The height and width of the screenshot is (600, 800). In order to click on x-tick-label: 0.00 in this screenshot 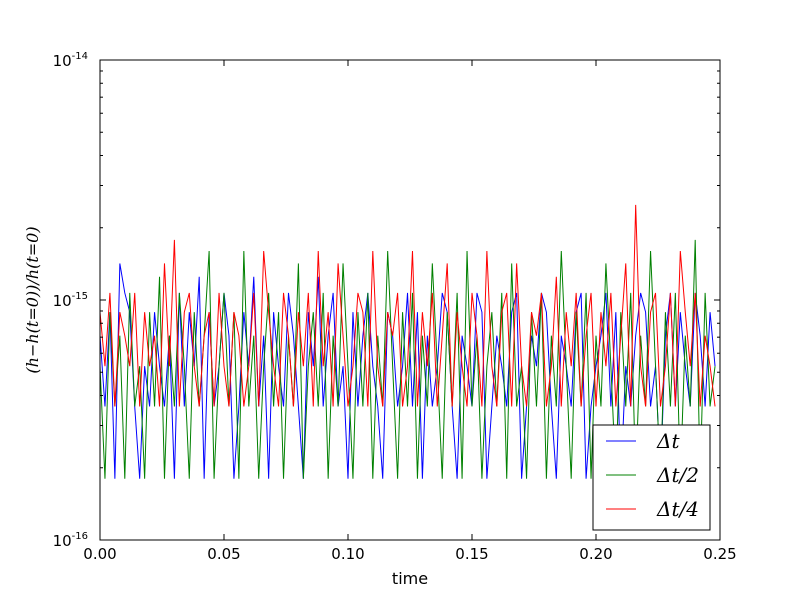, I will do `click(99, 554)`.